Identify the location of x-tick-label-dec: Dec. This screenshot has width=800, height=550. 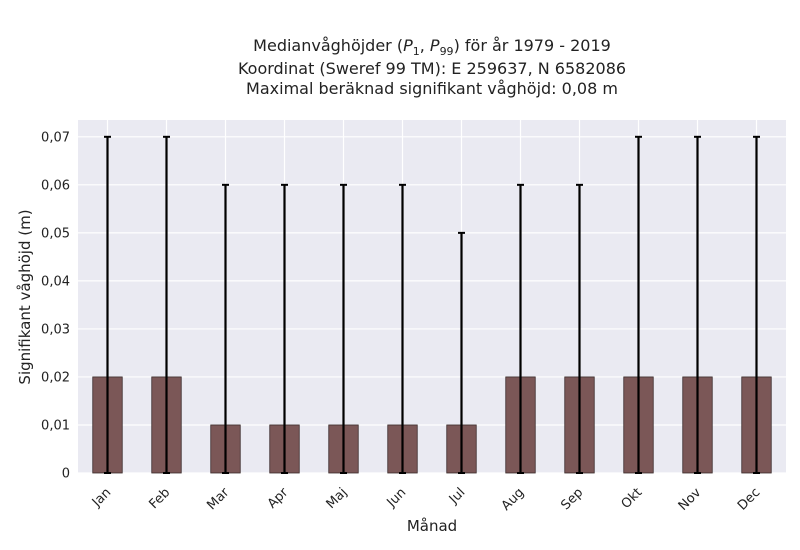
(749, 499).